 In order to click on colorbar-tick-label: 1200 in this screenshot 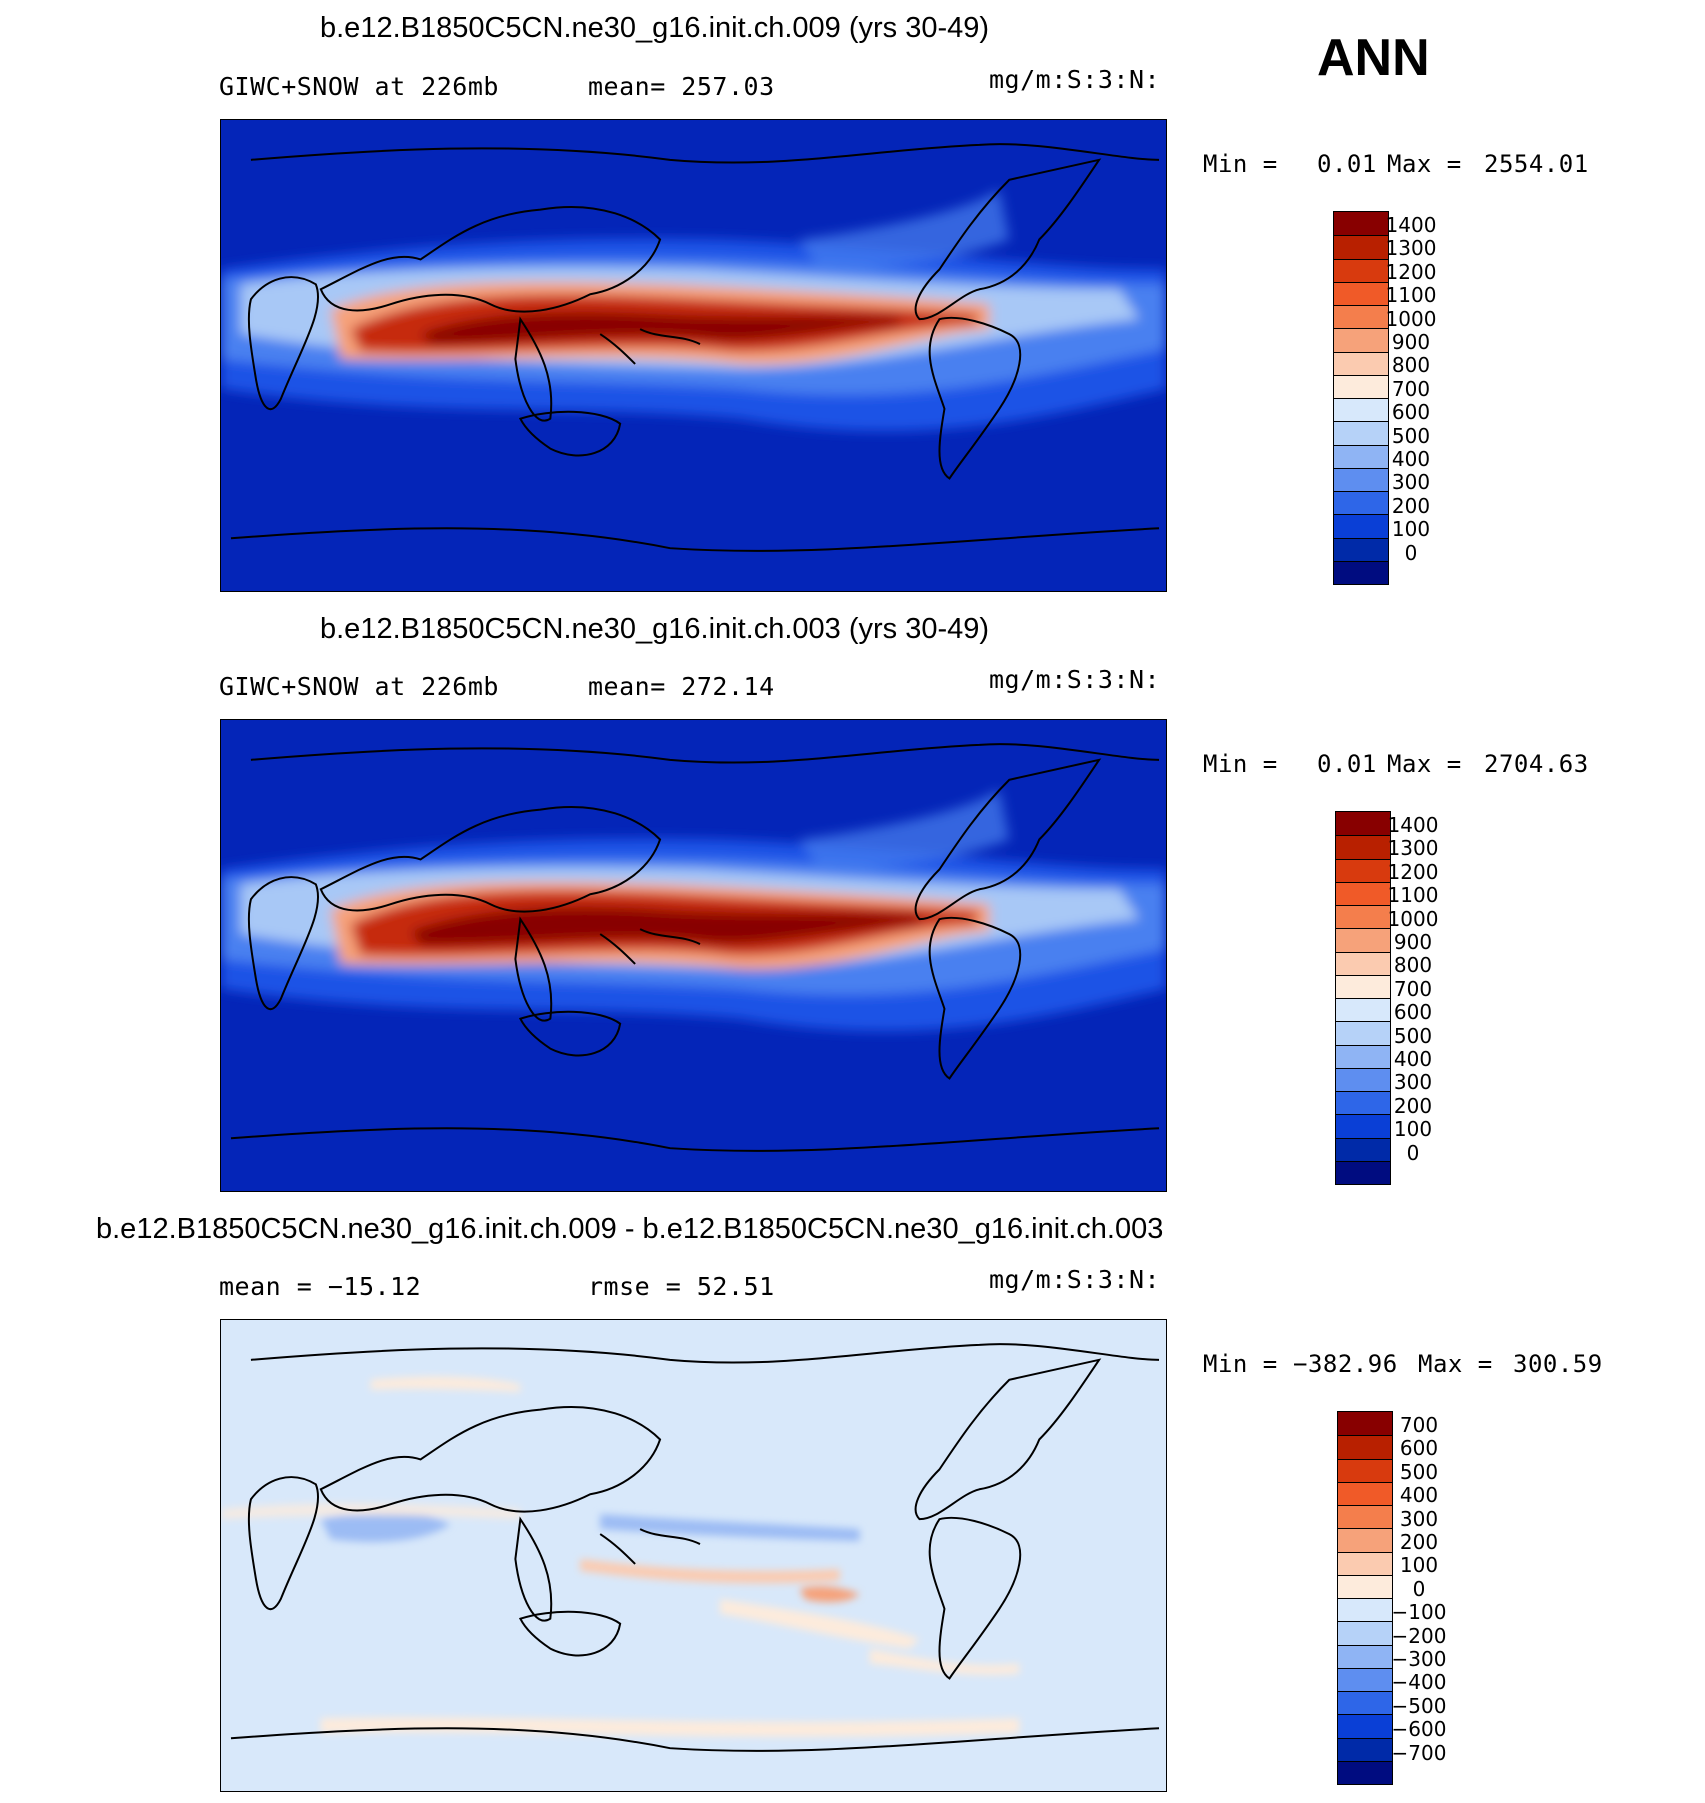, I will do `click(1411, 271)`.